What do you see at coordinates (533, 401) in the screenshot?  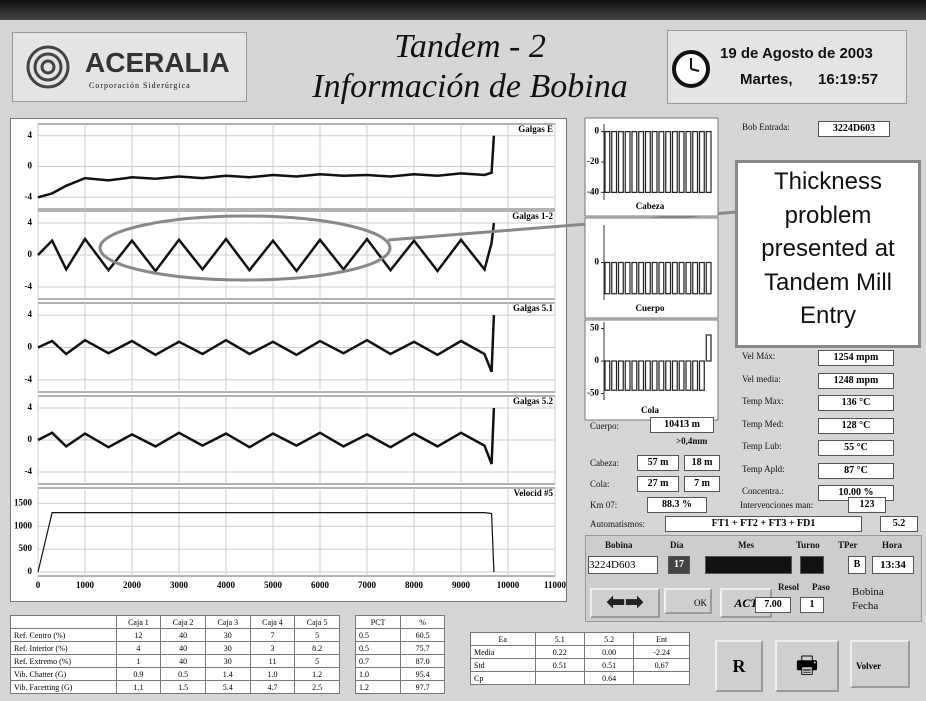 I see `chart-label: Galgas 5.2` at bounding box center [533, 401].